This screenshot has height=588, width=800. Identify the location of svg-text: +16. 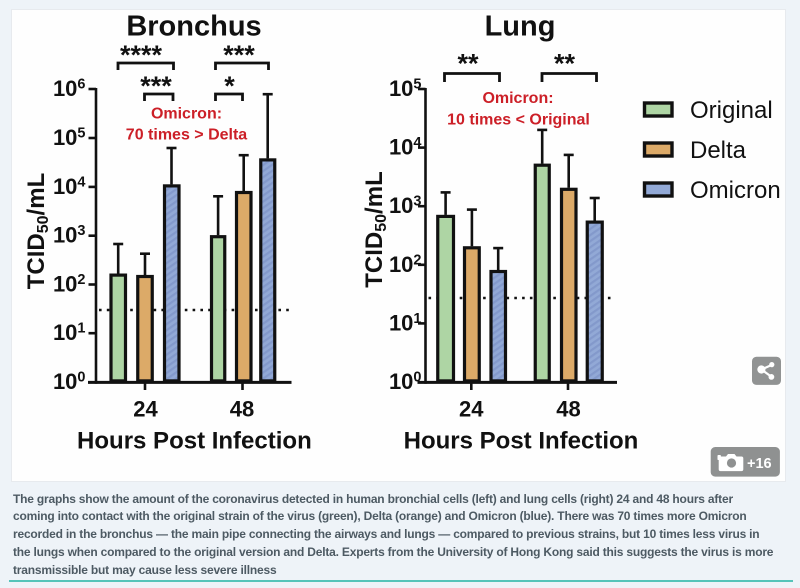
(759, 464).